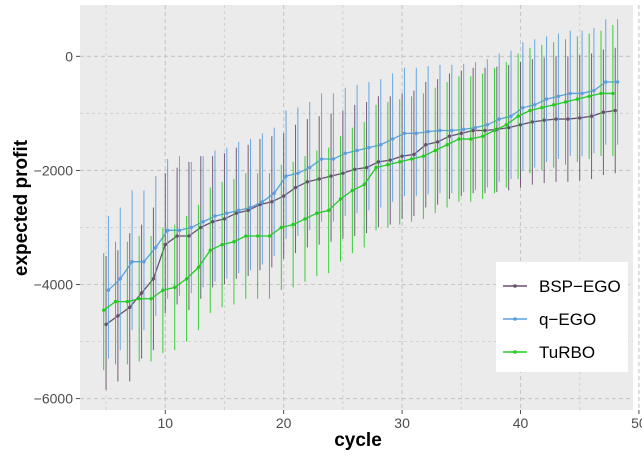  Describe the element at coordinates (57, 227) in the screenshot. I see `y-axis: 0 −2000 −4000 −6000` at that location.